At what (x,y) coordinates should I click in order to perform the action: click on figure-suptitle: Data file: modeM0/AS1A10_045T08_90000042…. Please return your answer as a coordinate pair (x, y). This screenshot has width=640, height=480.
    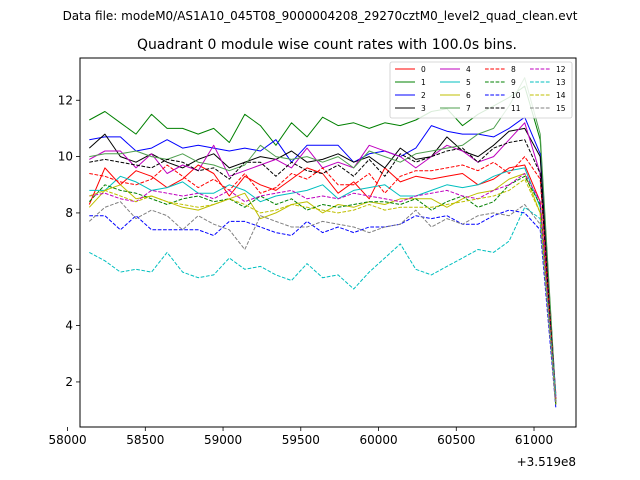
    Looking at the image, I should click on (320, 16).